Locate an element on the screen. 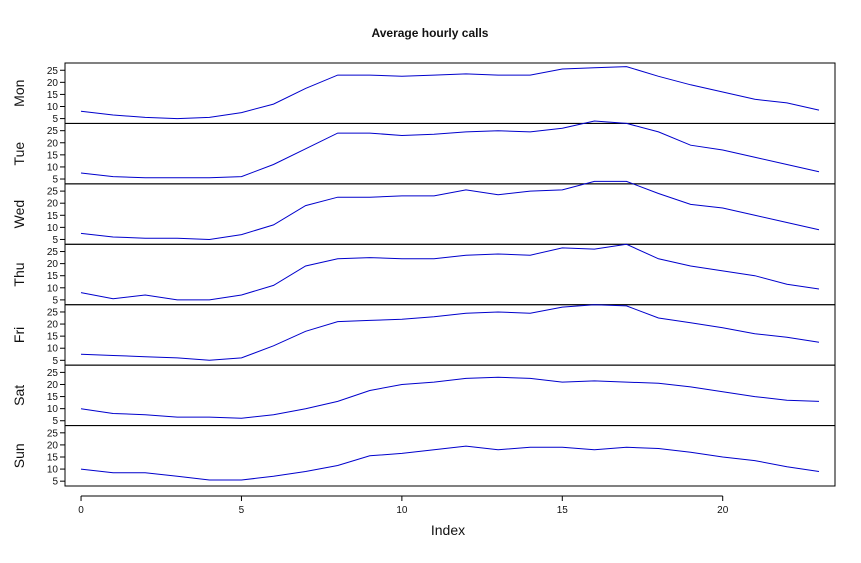  series-line-sun is located at coordinates (450, 463).